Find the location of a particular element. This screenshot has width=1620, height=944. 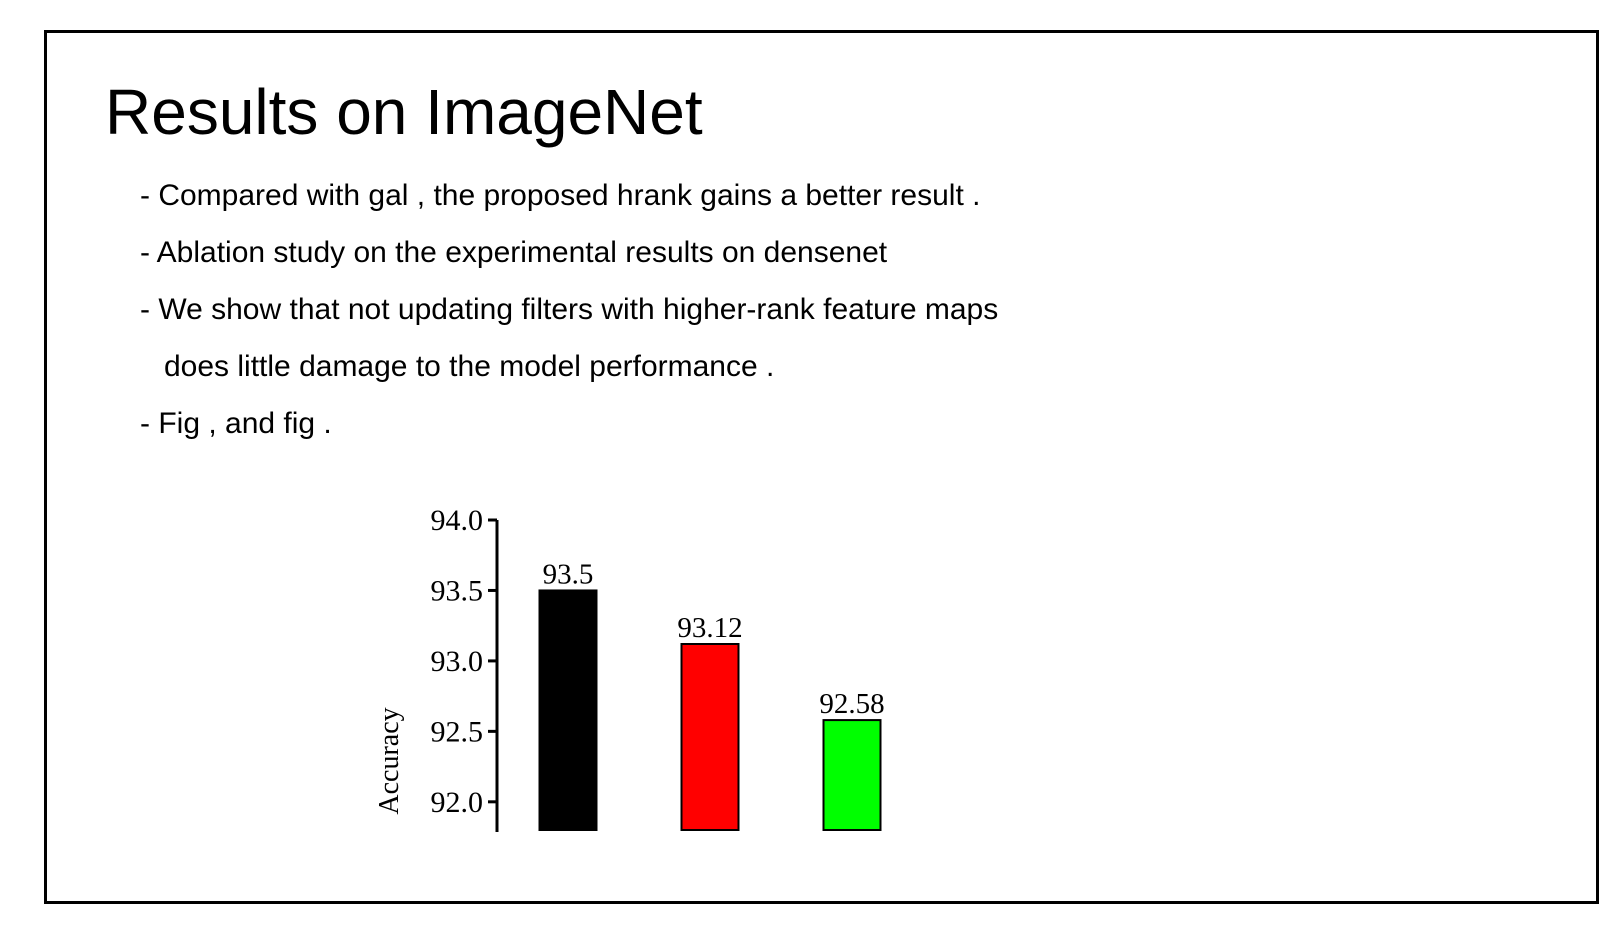

y-tick-label: 93.0 is located at coordinates (457, 661).